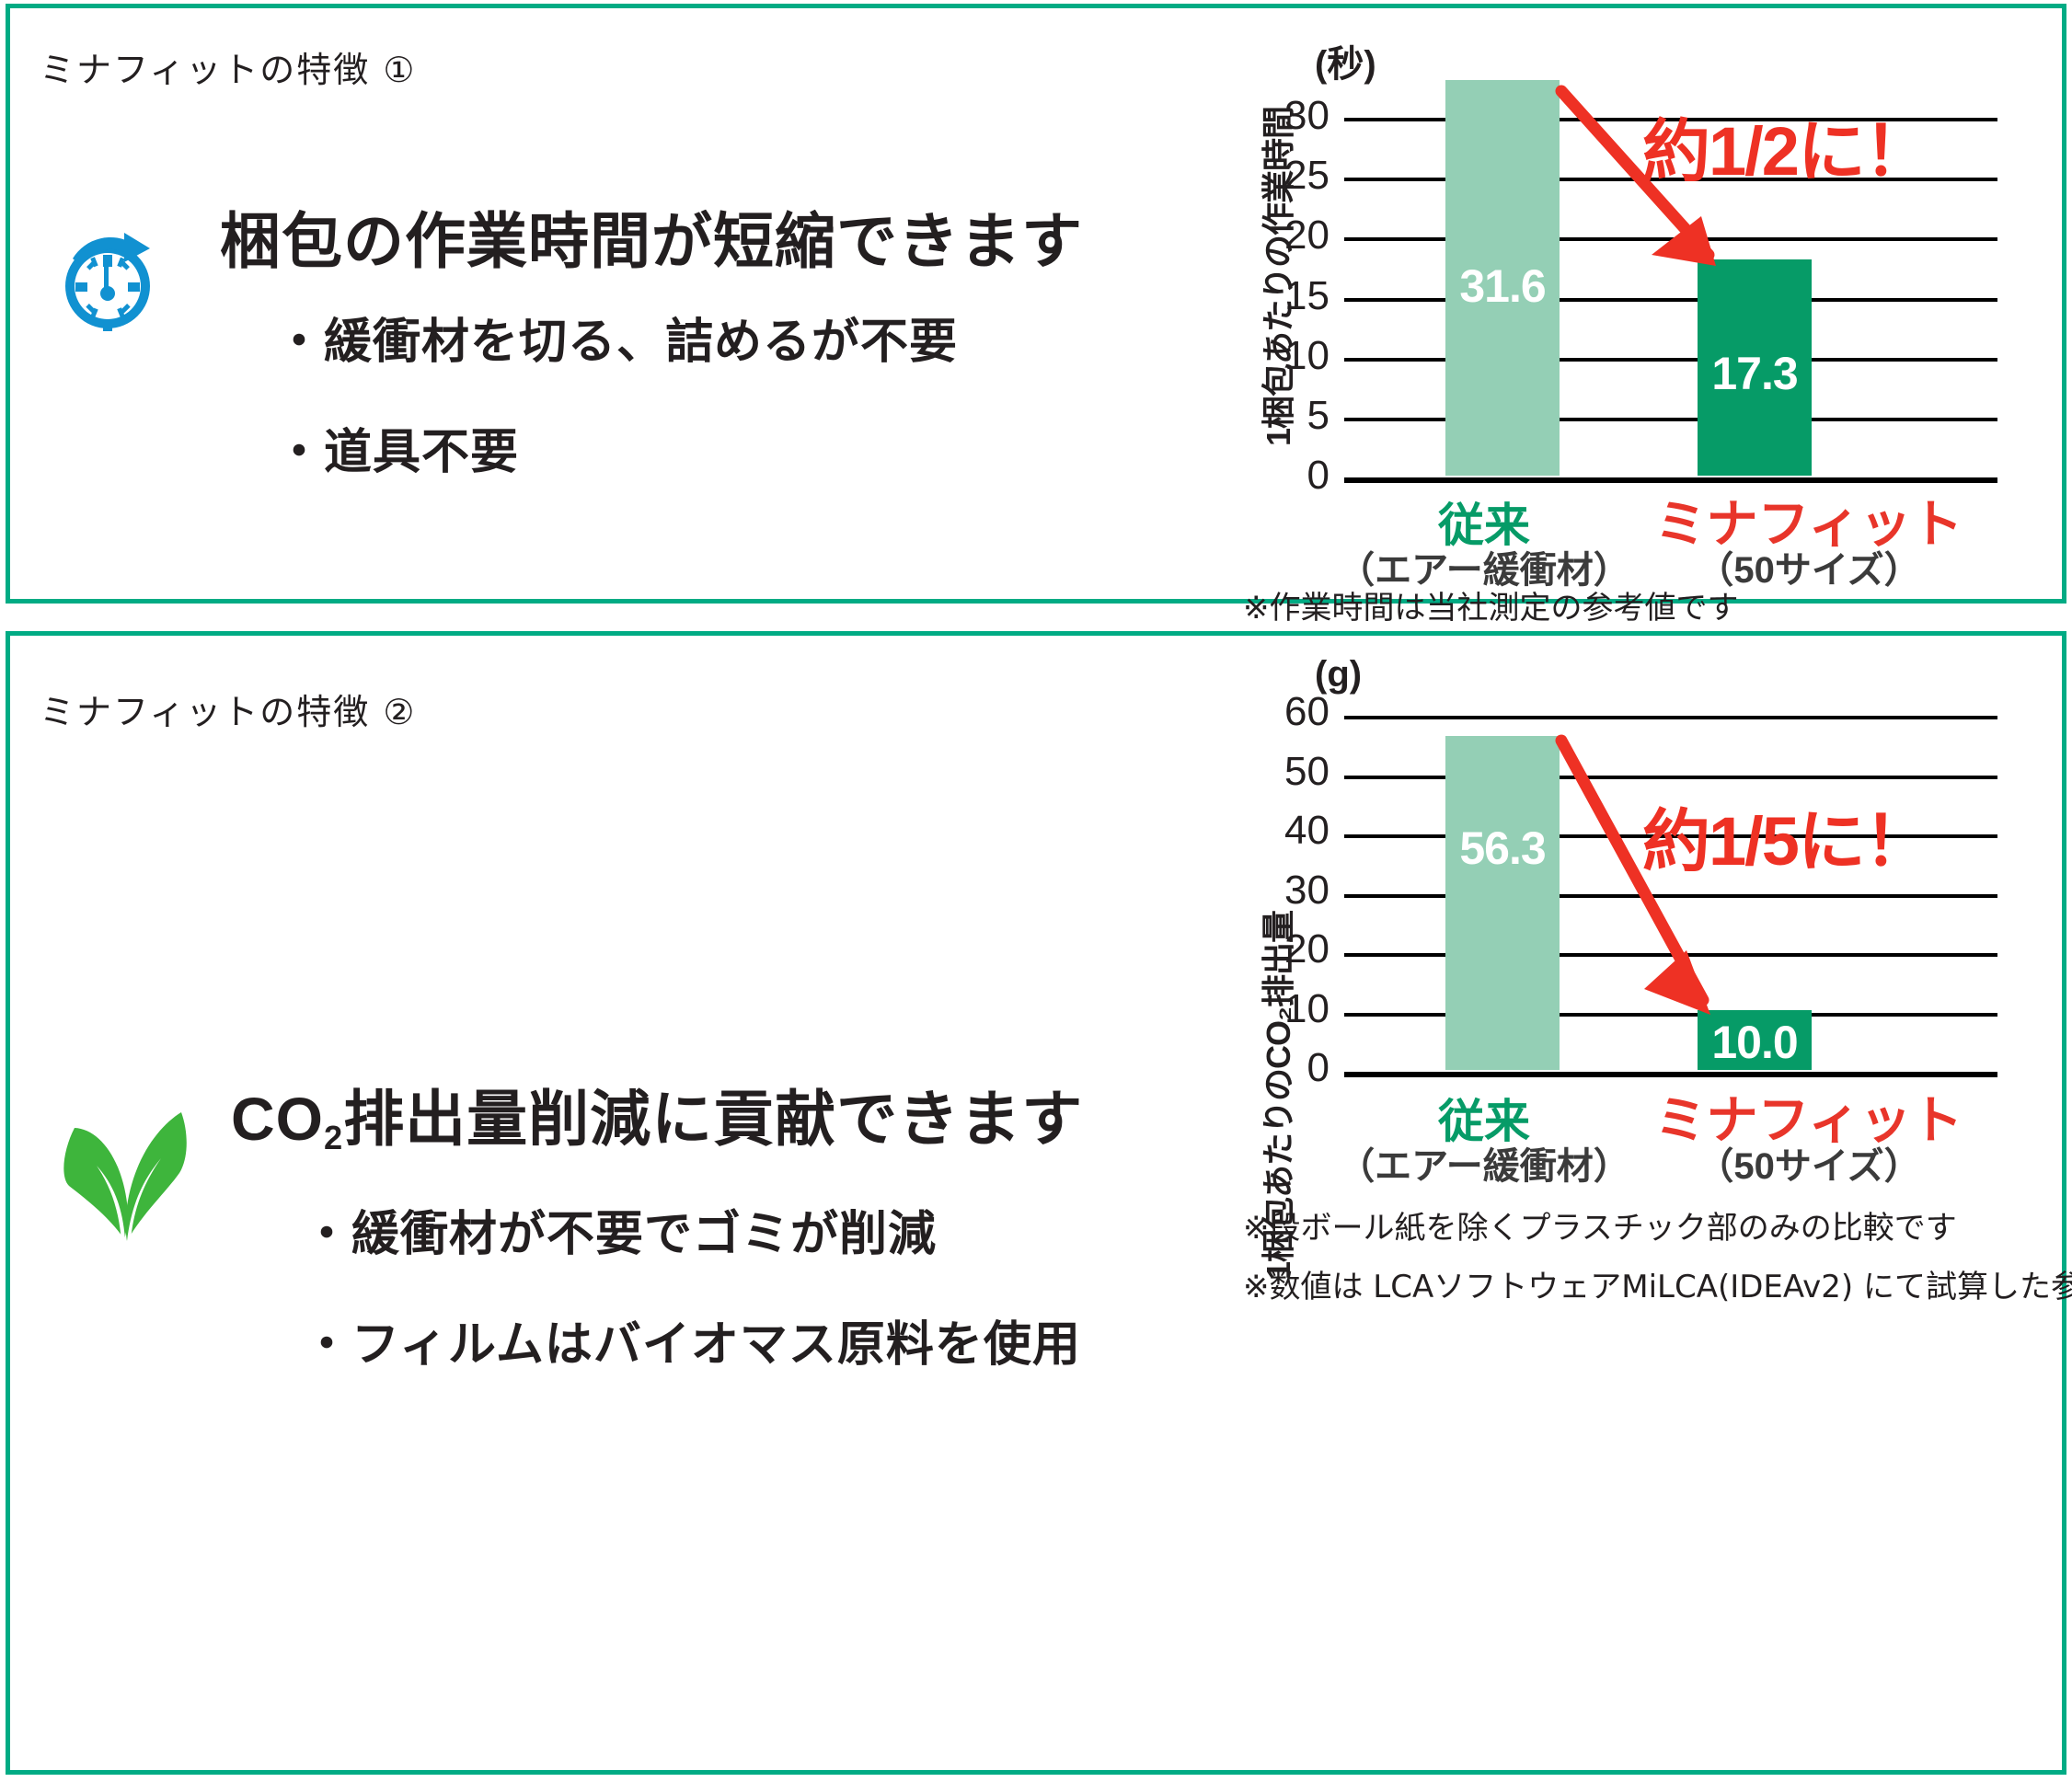 This screenshot has height=1782, width=2072. I want to click on chart2-footnote-1: ※段ボール紙を除くプラスチック部のみの比較です, so click(1600, 1229).